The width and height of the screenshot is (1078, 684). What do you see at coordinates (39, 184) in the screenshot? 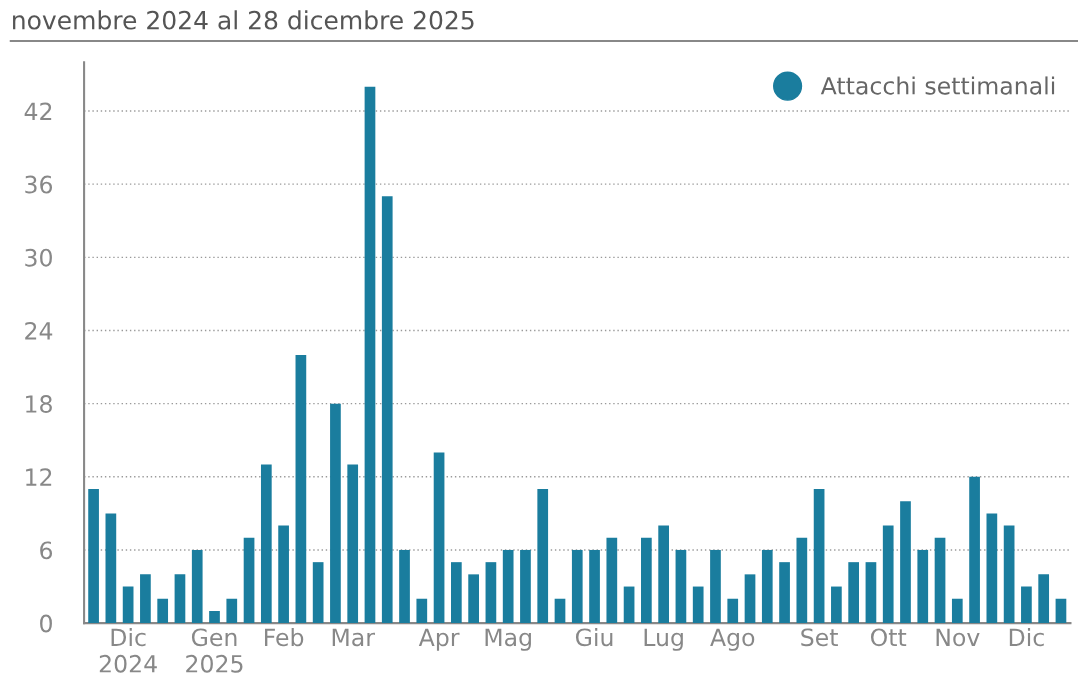
I see `y-tick-label: 36` at bounding box center [39, 184].